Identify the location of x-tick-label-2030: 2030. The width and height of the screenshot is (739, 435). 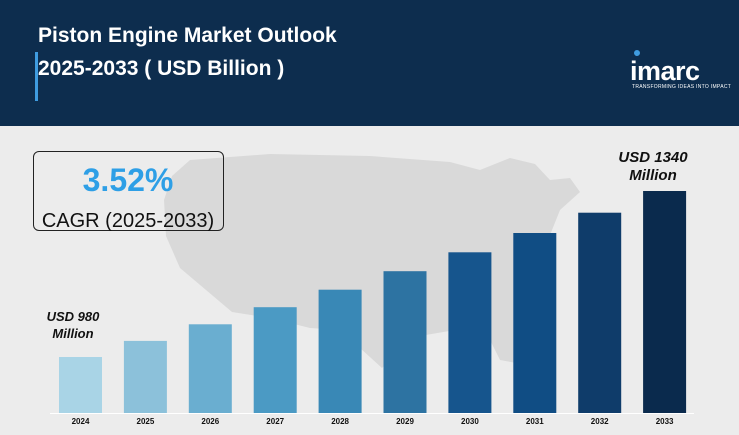
(470, 421).